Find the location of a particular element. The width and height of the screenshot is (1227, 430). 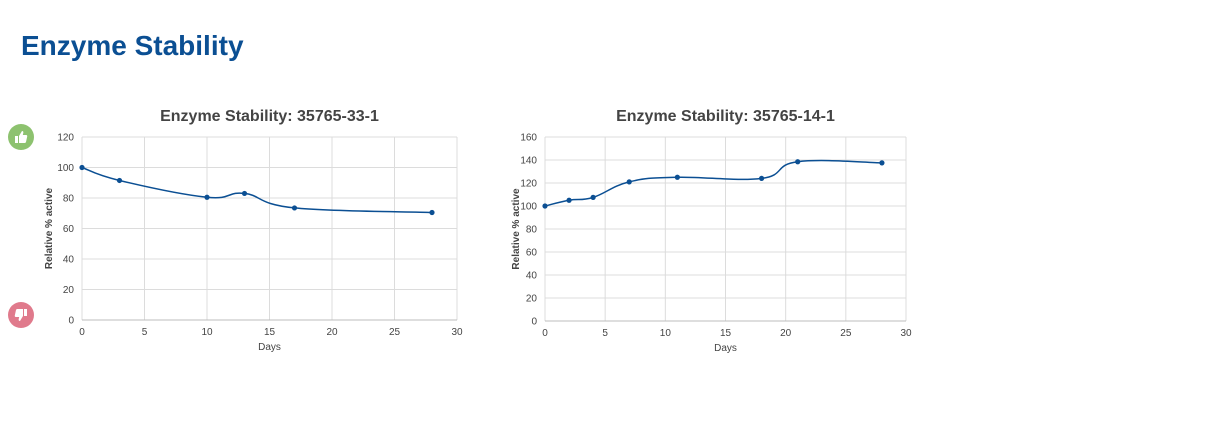

thumbs-down-button is located at coordinates (21, 315).